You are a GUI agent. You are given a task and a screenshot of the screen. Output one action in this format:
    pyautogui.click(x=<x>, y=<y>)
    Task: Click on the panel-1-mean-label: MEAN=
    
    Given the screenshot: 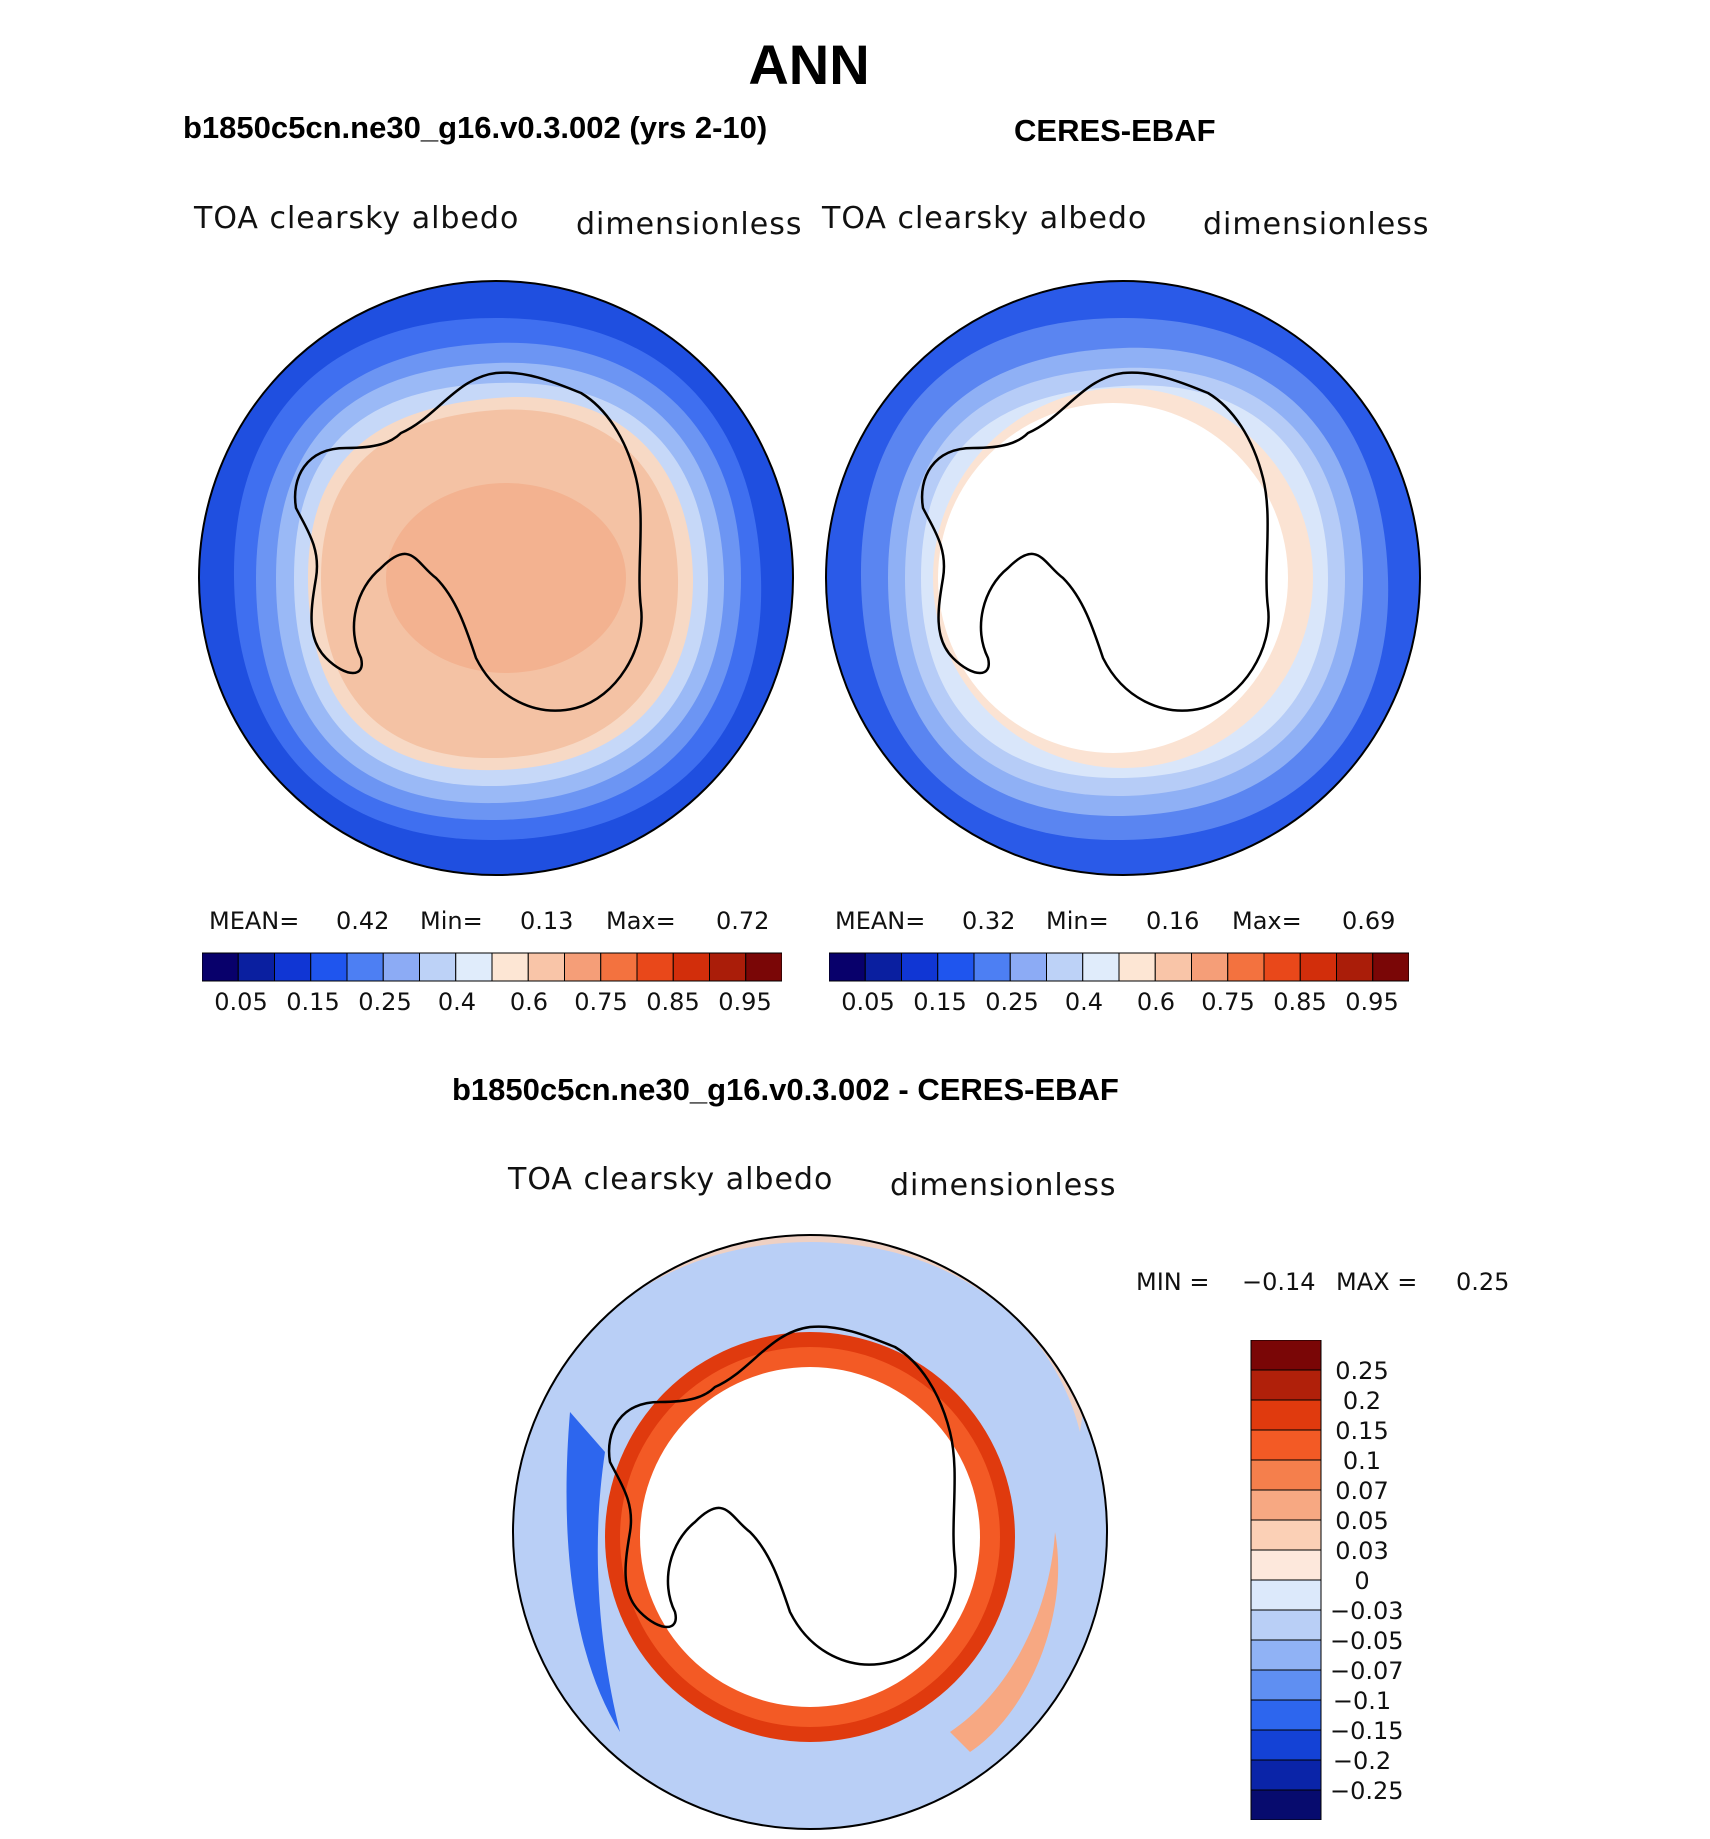 What is the action you would take?
    pyautogui.click(x=254, y=921)
    